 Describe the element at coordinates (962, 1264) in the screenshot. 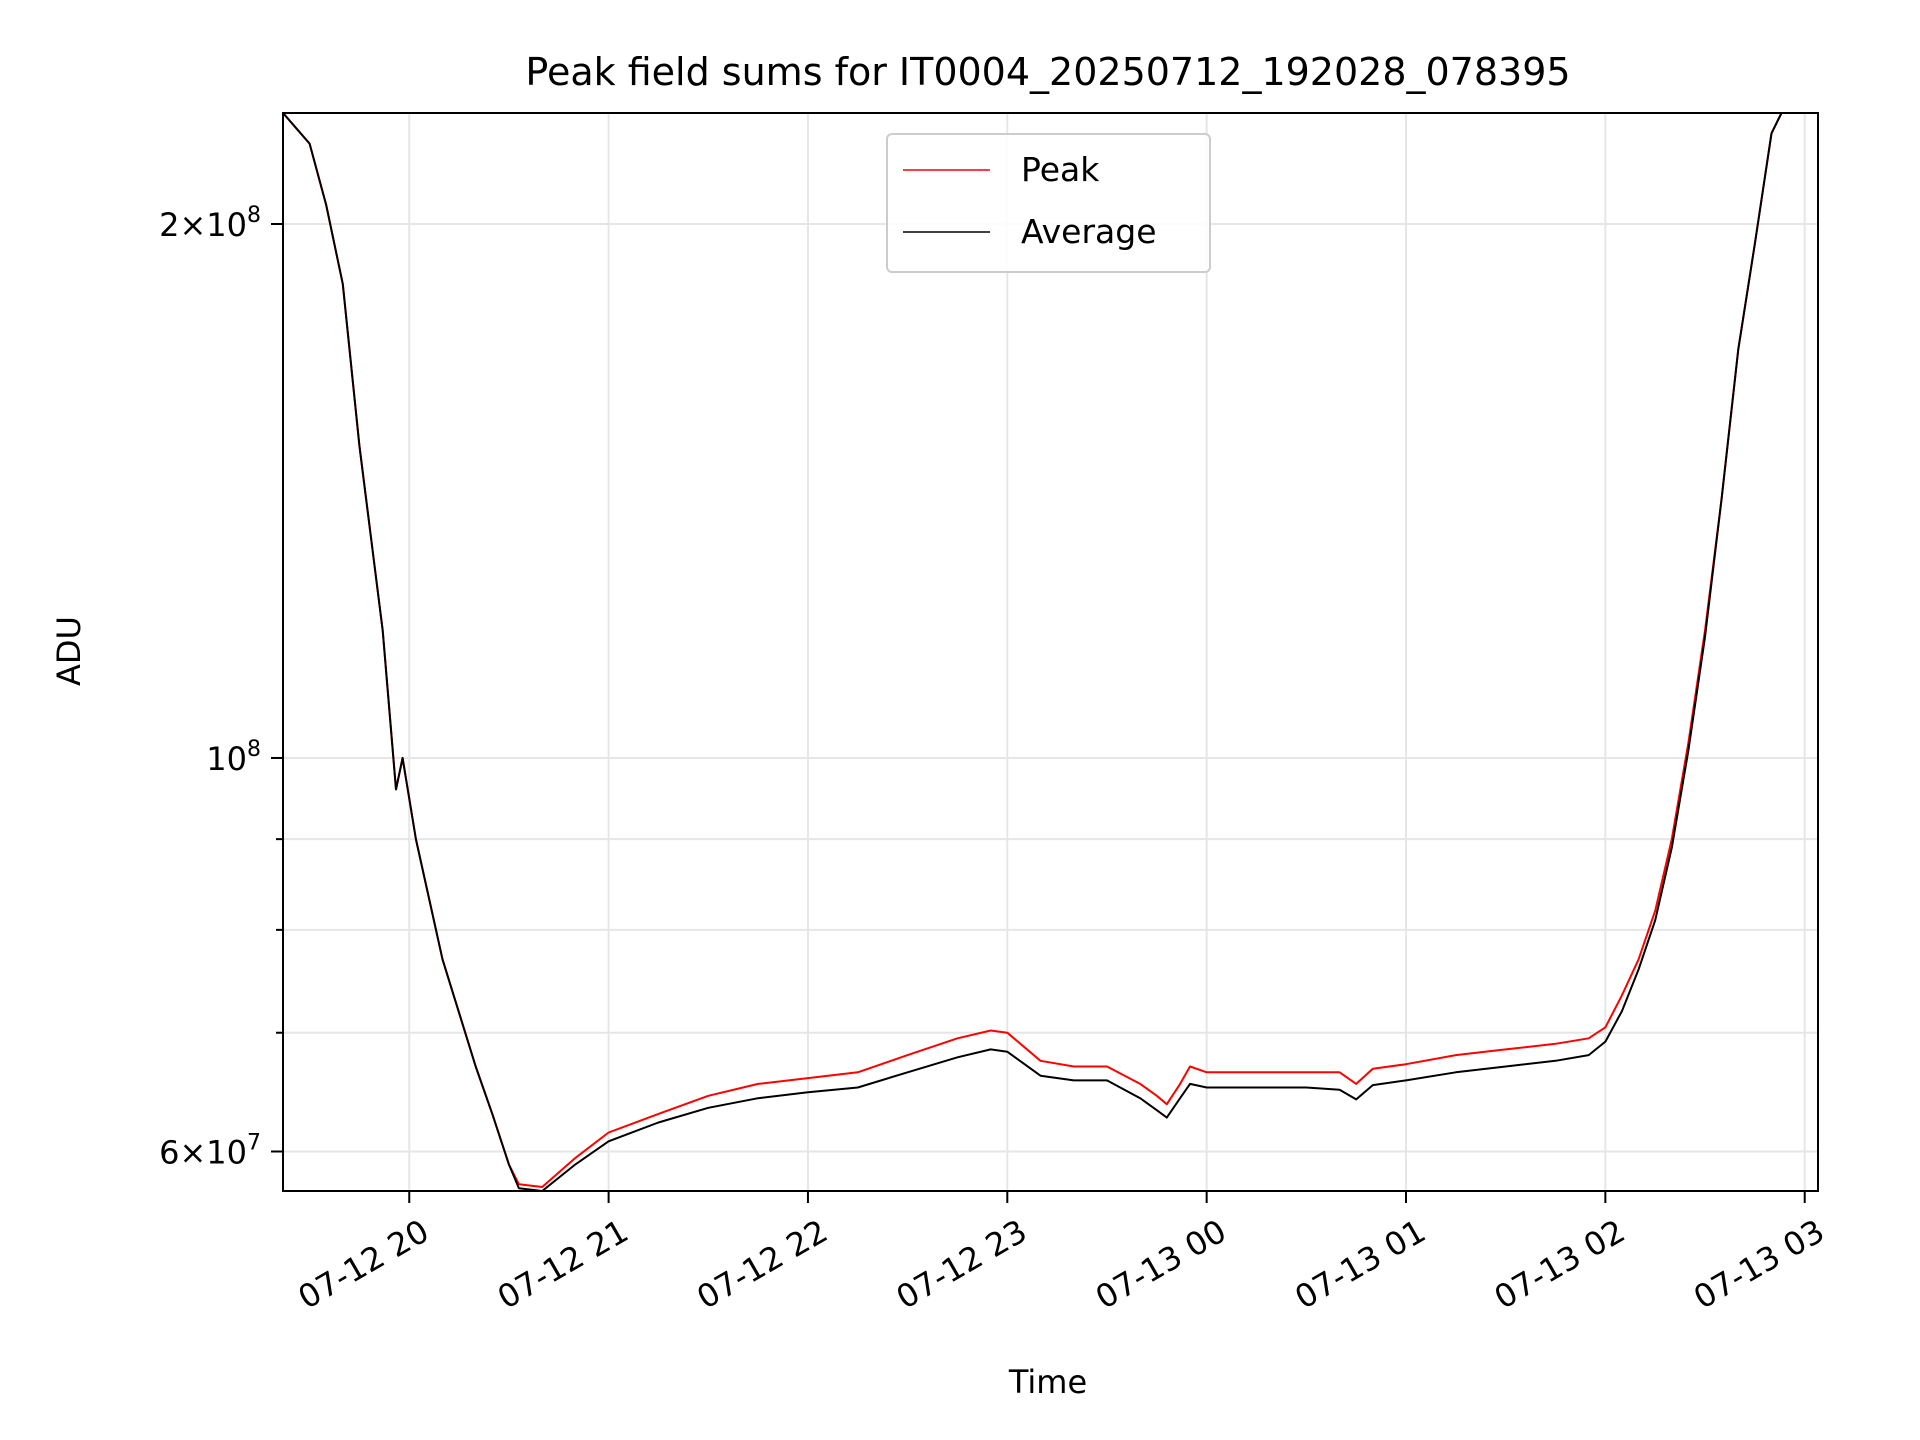

I see `x-tick-label: 07-12 23` at that location.